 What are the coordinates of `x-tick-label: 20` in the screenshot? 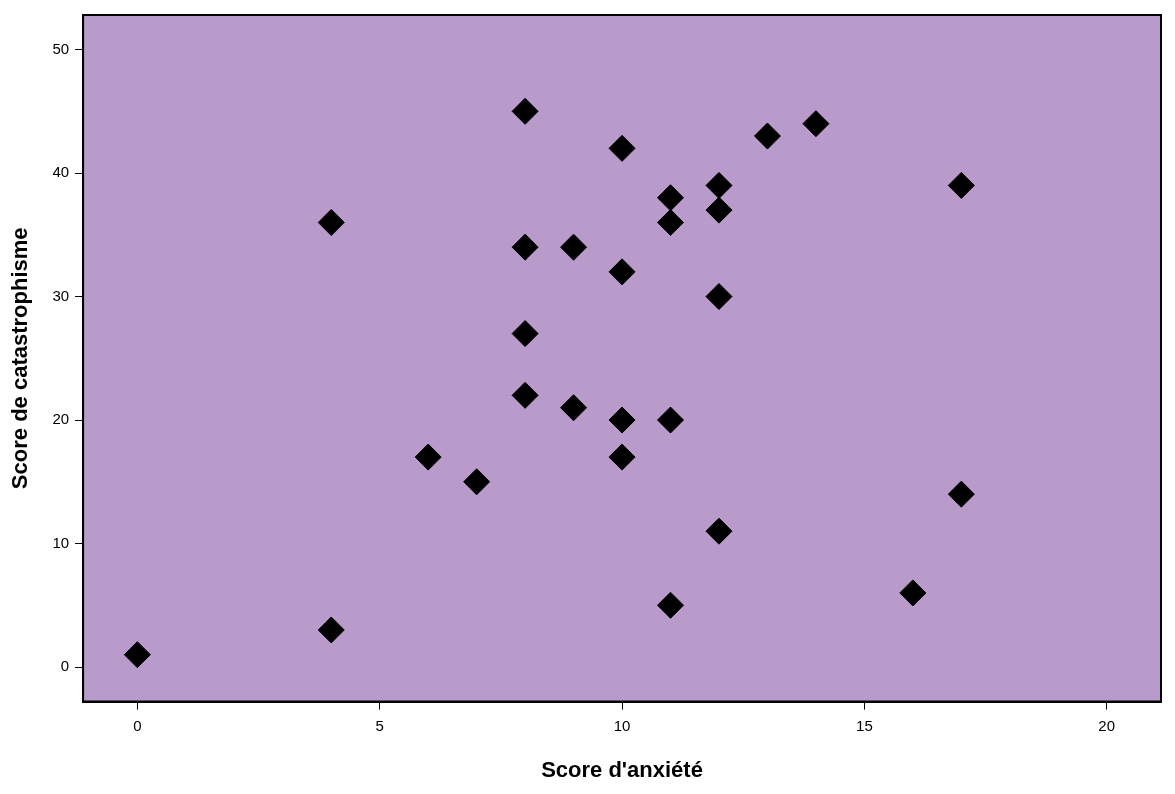 It's located at (1107, 725).